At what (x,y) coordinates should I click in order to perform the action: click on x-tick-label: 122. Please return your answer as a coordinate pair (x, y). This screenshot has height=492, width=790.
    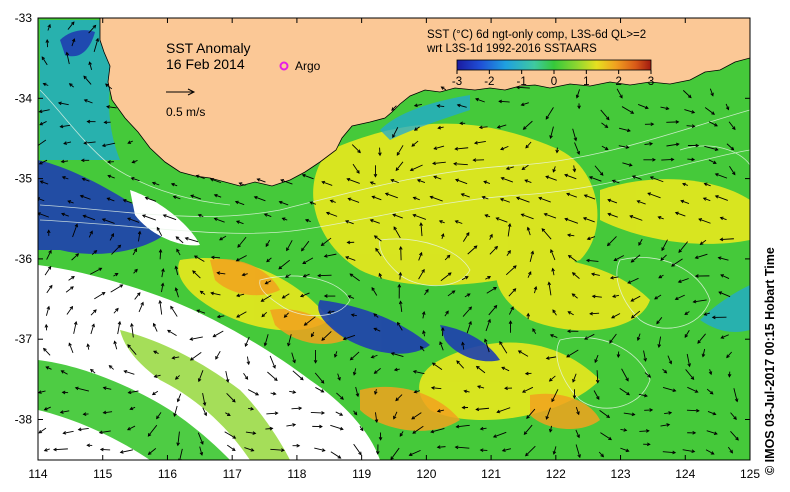
    Looking at the image, I should click on (556, 474).